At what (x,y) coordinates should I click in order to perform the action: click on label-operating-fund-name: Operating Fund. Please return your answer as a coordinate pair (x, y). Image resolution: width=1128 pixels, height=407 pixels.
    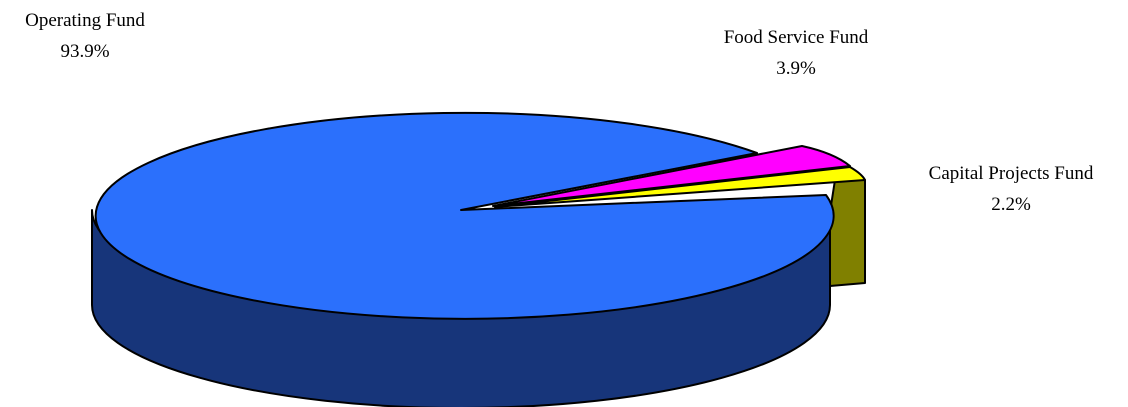
    Looking at the image, I should click on (85, 20).